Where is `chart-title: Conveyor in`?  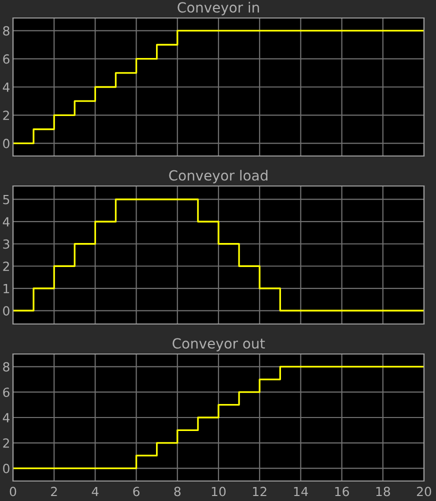 chart-title: Conveyor in is located at coordinates (218, 9).